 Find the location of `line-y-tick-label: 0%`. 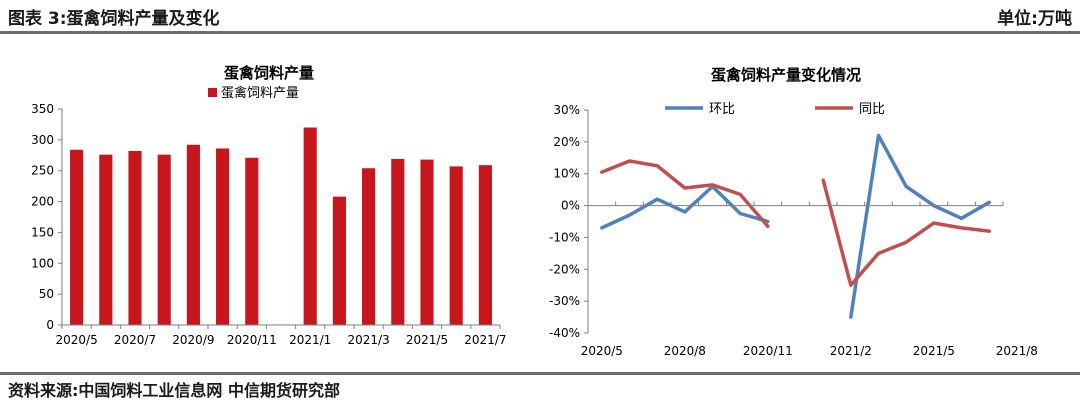

line-y-tick-label: 0% is located at coordinates (570, 206).